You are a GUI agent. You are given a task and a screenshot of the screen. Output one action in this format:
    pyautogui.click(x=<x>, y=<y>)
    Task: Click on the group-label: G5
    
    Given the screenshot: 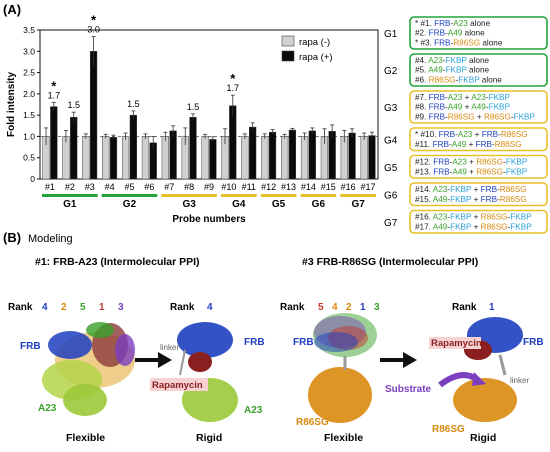 What is the action you would take?
    pyautogui.click(x=279, y=204)
    